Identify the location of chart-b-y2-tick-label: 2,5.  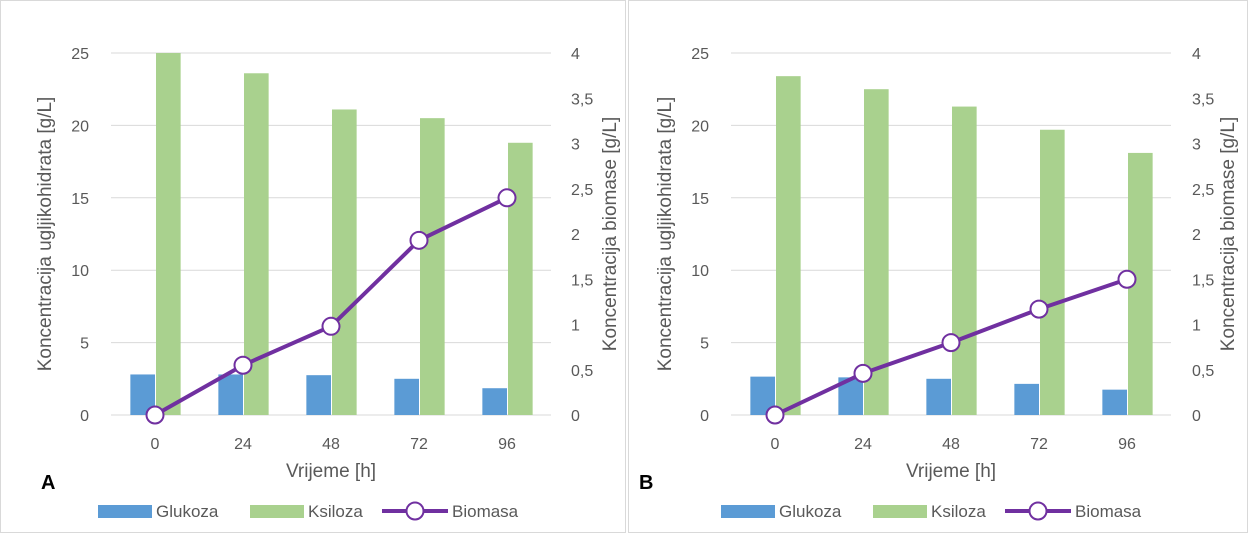
(1203, 190).